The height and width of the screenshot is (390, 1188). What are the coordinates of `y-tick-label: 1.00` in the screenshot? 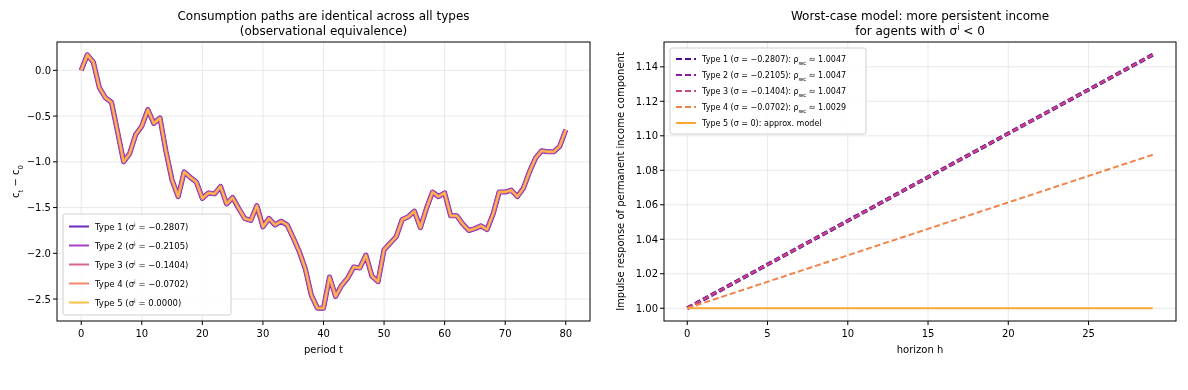 It's located at (646, 308).